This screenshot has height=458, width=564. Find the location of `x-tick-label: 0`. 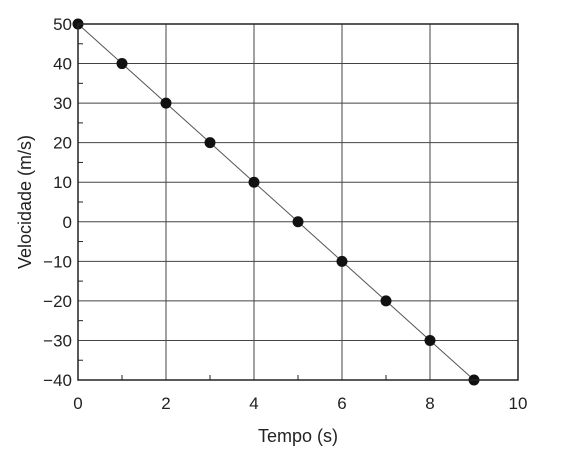

x-tick-label: 0 is located at coordinates (77, 403).